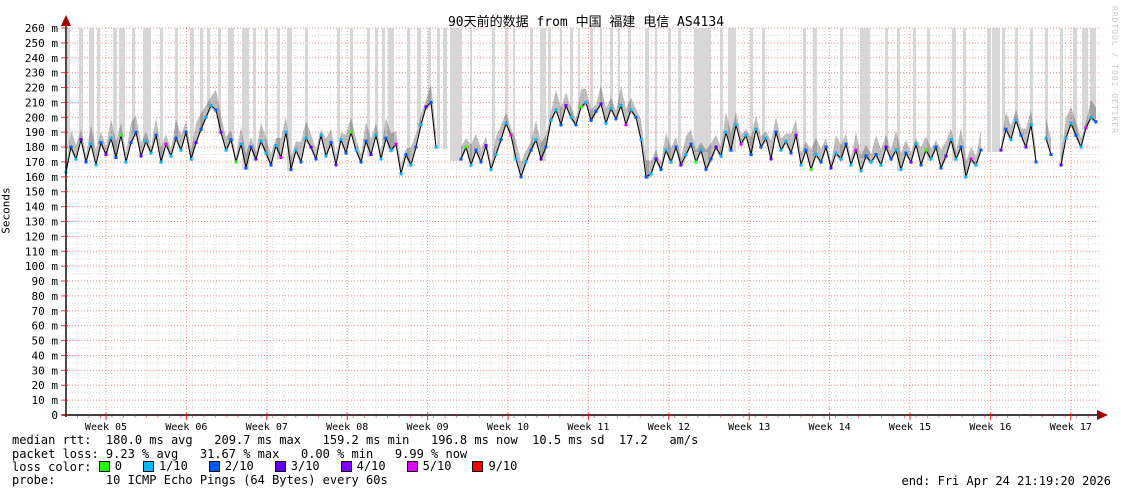 The height and width of the screenshot is (494, 1121). I want to click on legend-item: 0, so click(110, 466).